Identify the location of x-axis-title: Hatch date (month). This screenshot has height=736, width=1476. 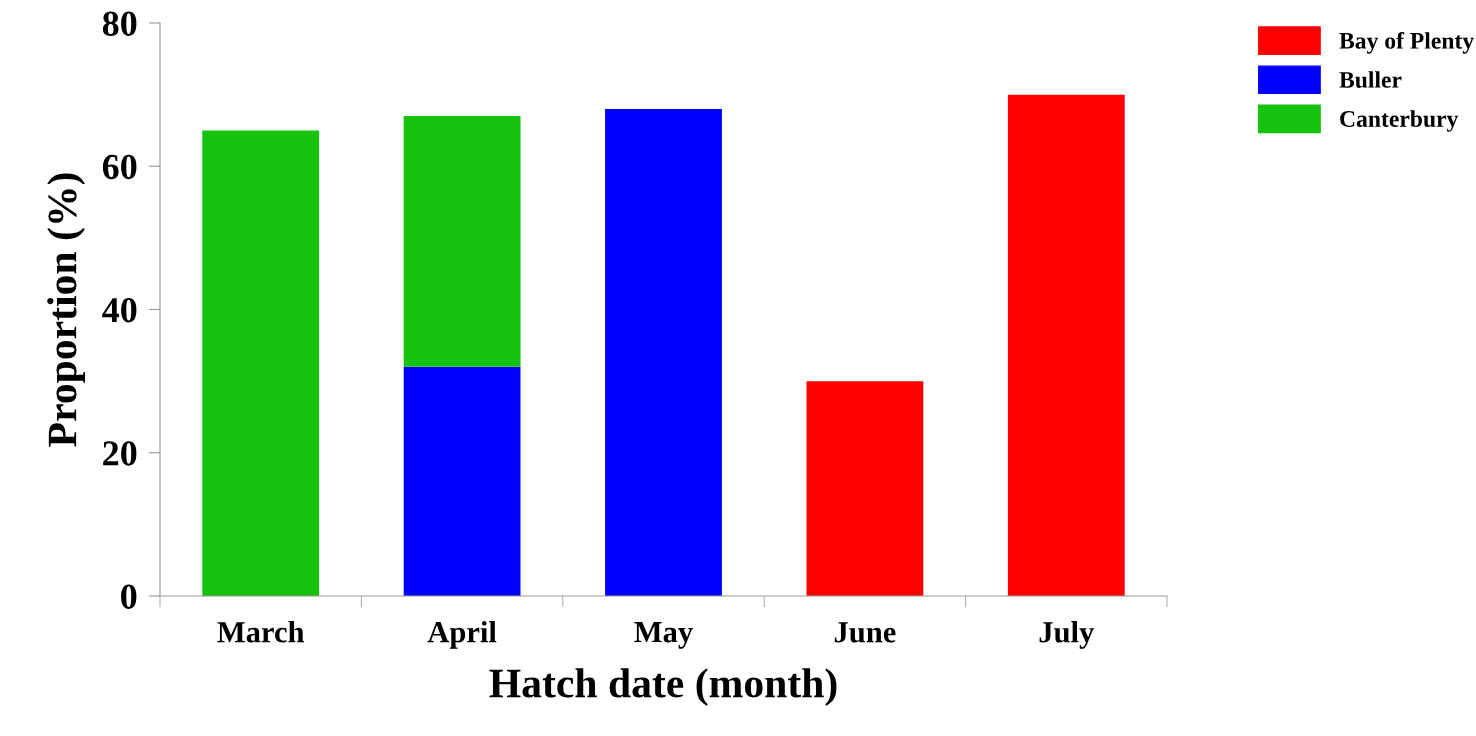
(663, 687).